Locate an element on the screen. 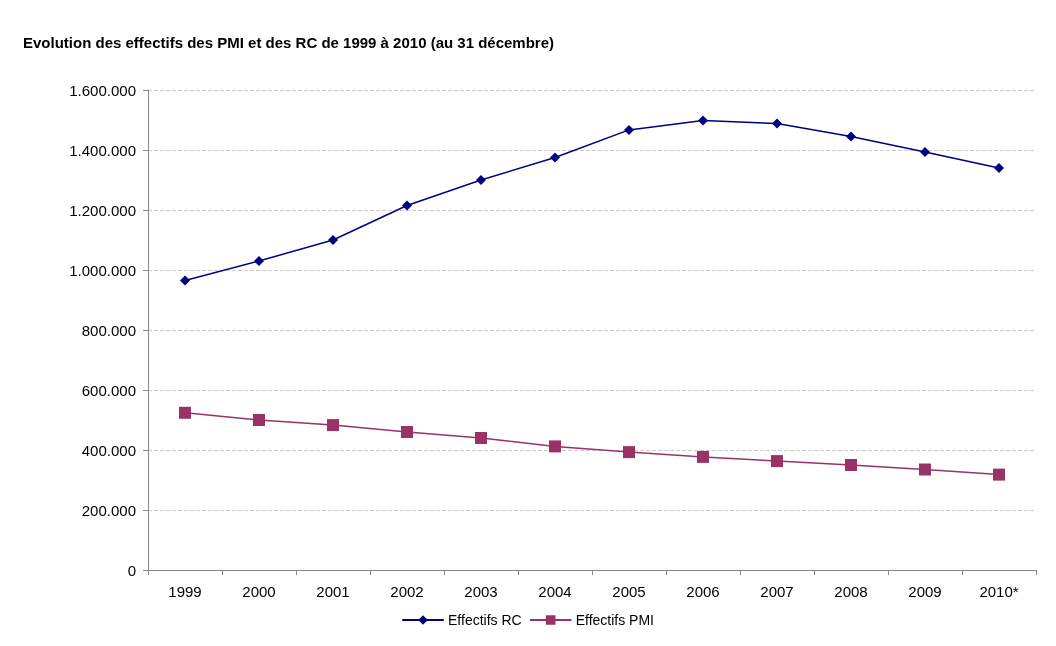  y-tick-label: 200.000 is located at coordinates (108, 510).